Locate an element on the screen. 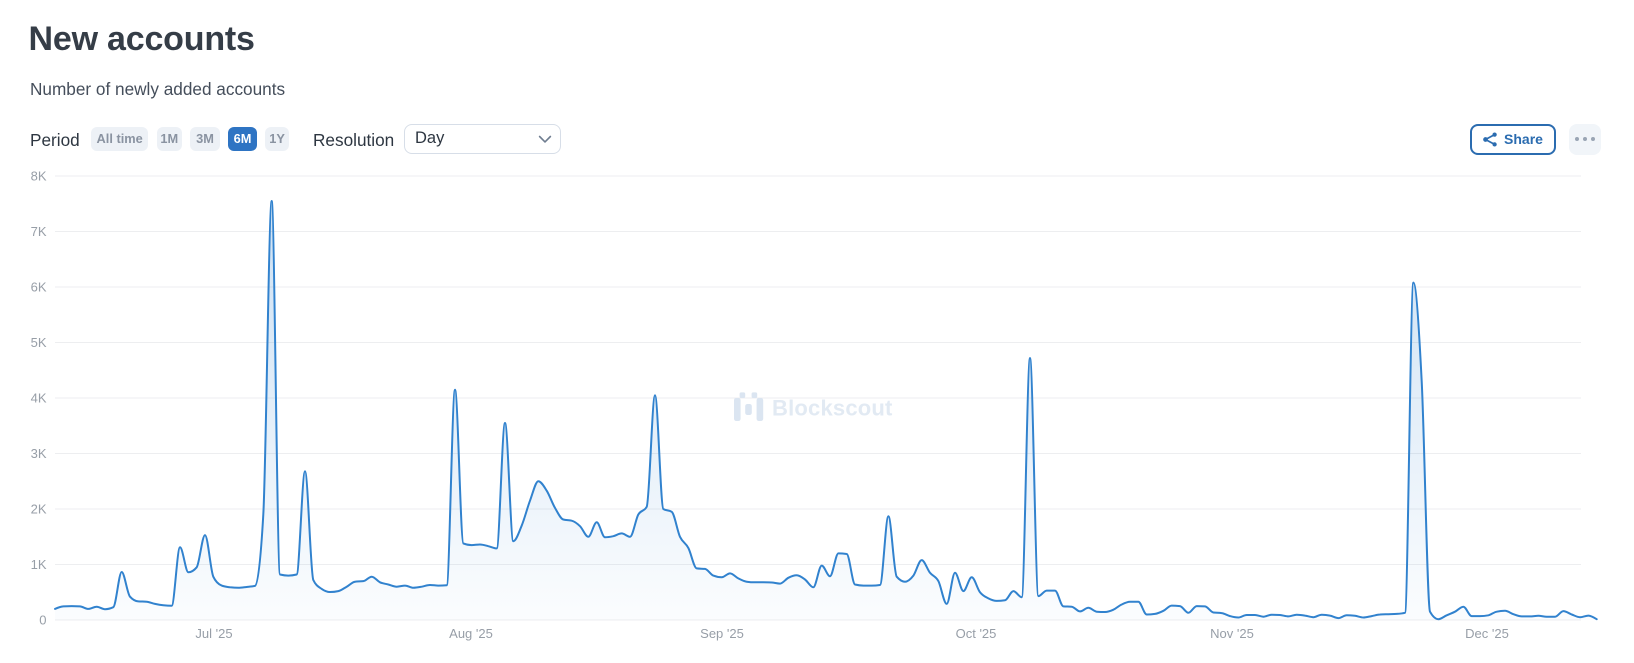  svg-text: Blockscout is located at coordinates (832, 408).